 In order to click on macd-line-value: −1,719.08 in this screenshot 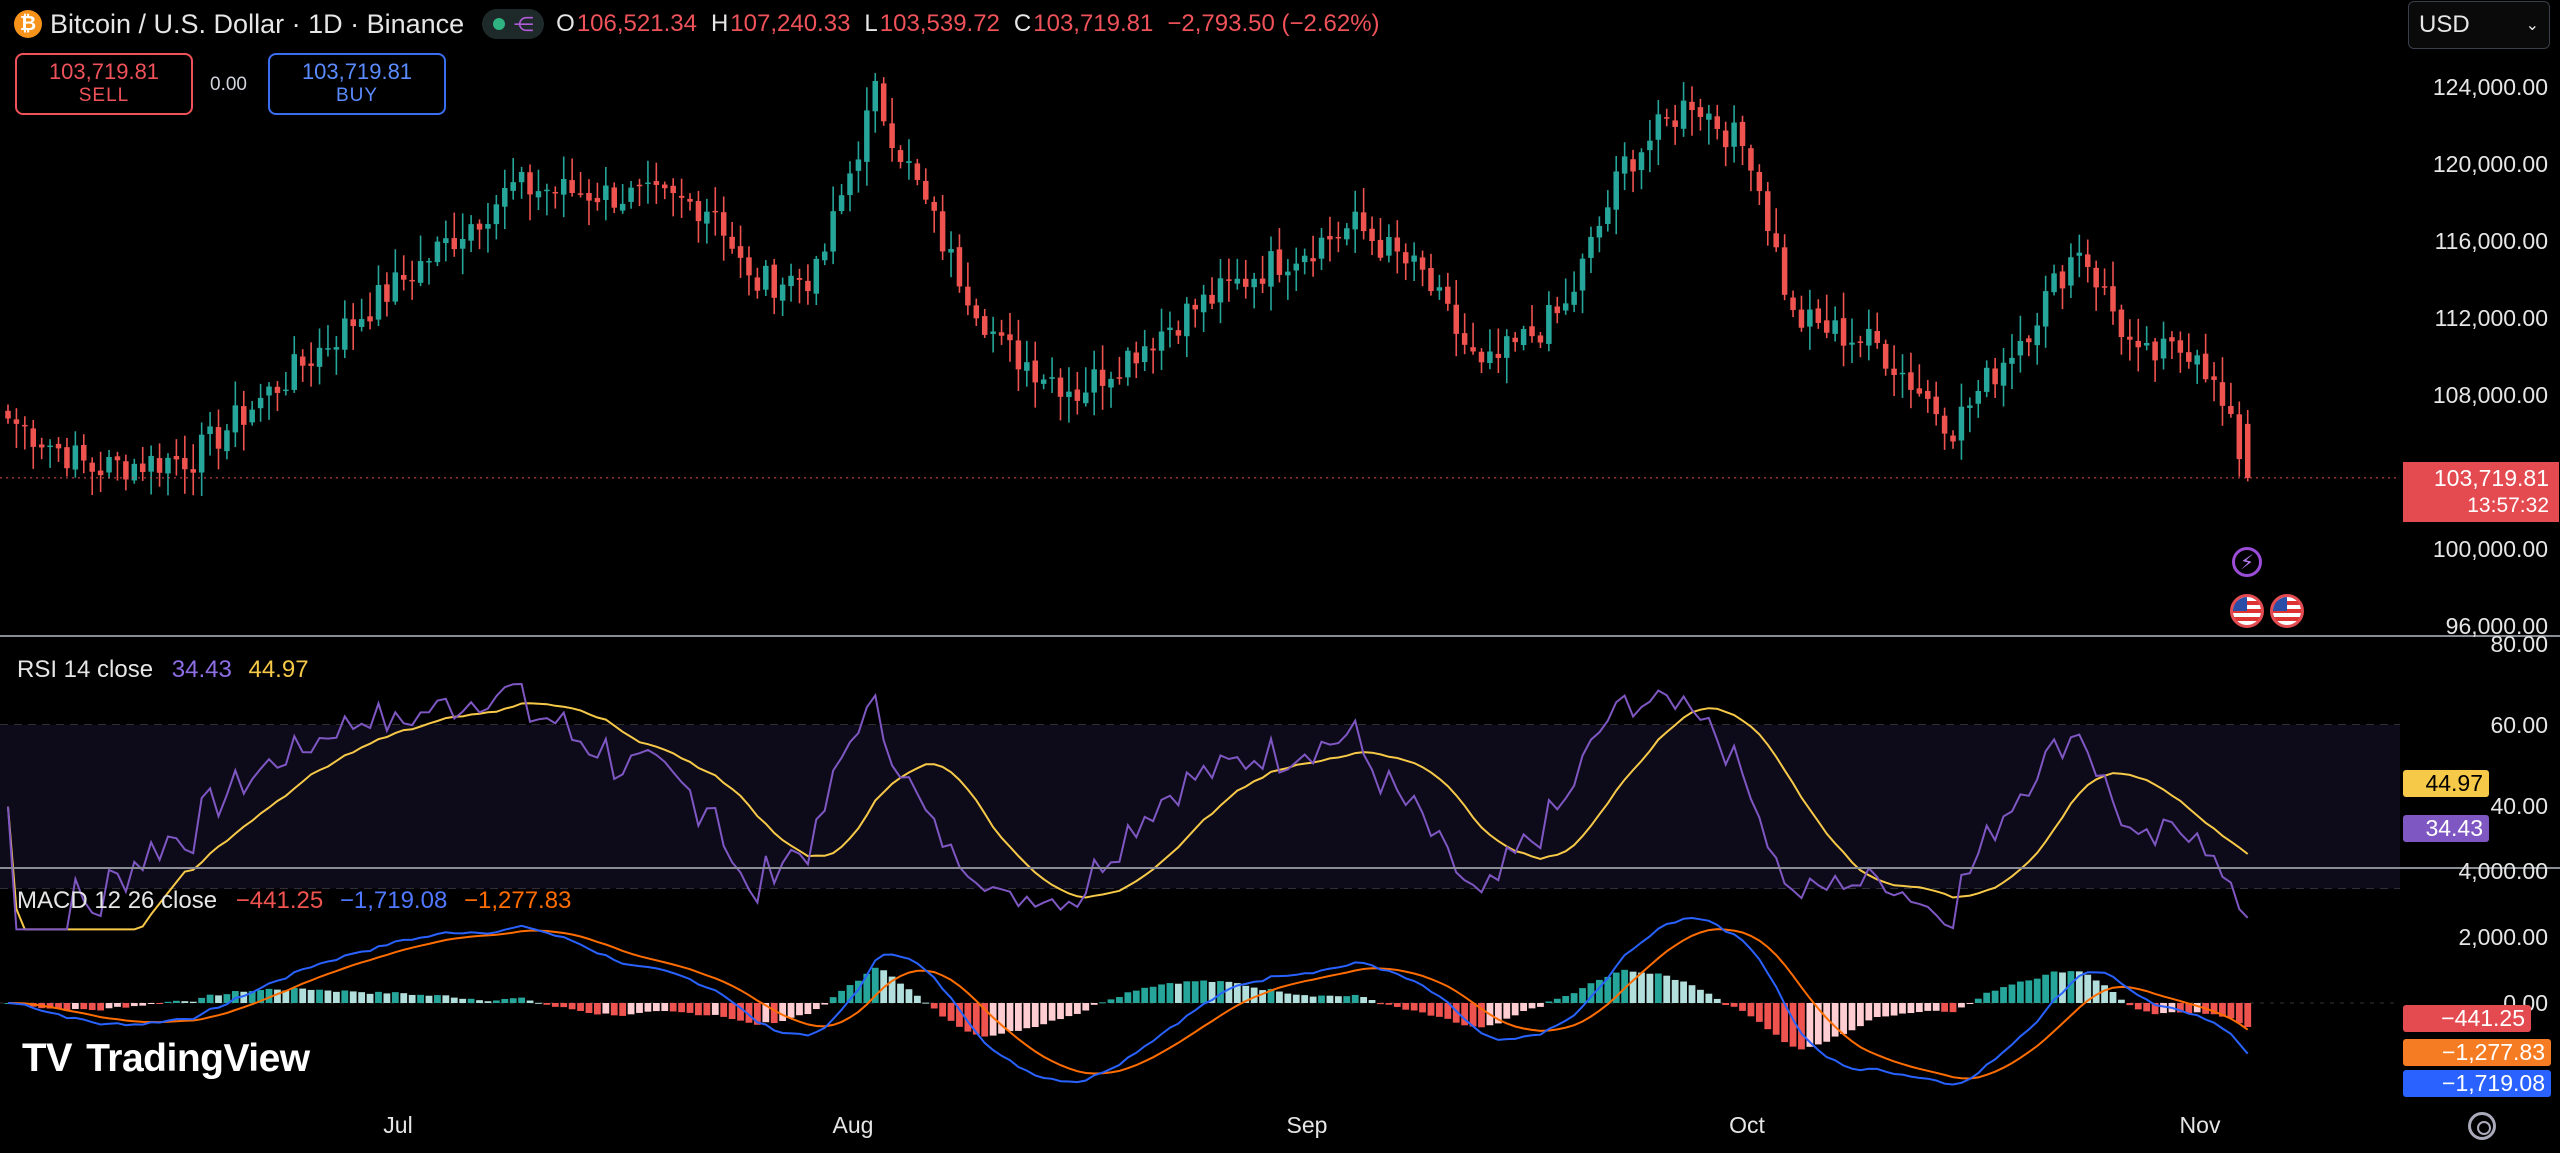, I will do `click(393, 900)`.